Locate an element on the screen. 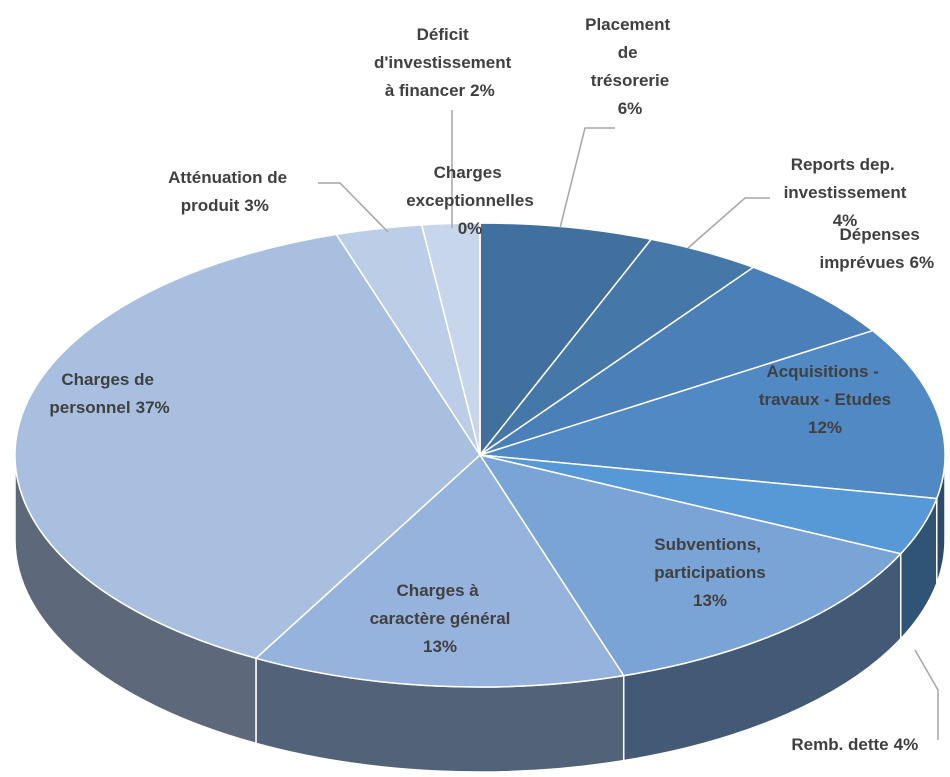 The image size is (950, 777). label-line: Placement is located at coordinates (630, 24).